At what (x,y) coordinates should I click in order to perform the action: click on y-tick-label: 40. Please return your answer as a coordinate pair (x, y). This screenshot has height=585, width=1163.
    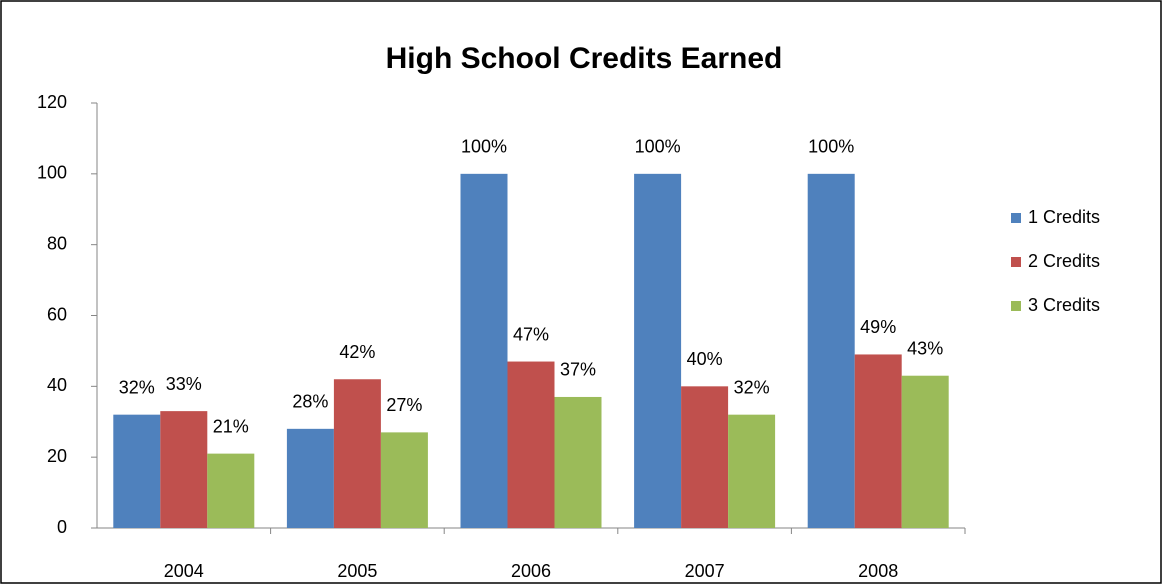
    Looking at the image, I should click on (57, 385).